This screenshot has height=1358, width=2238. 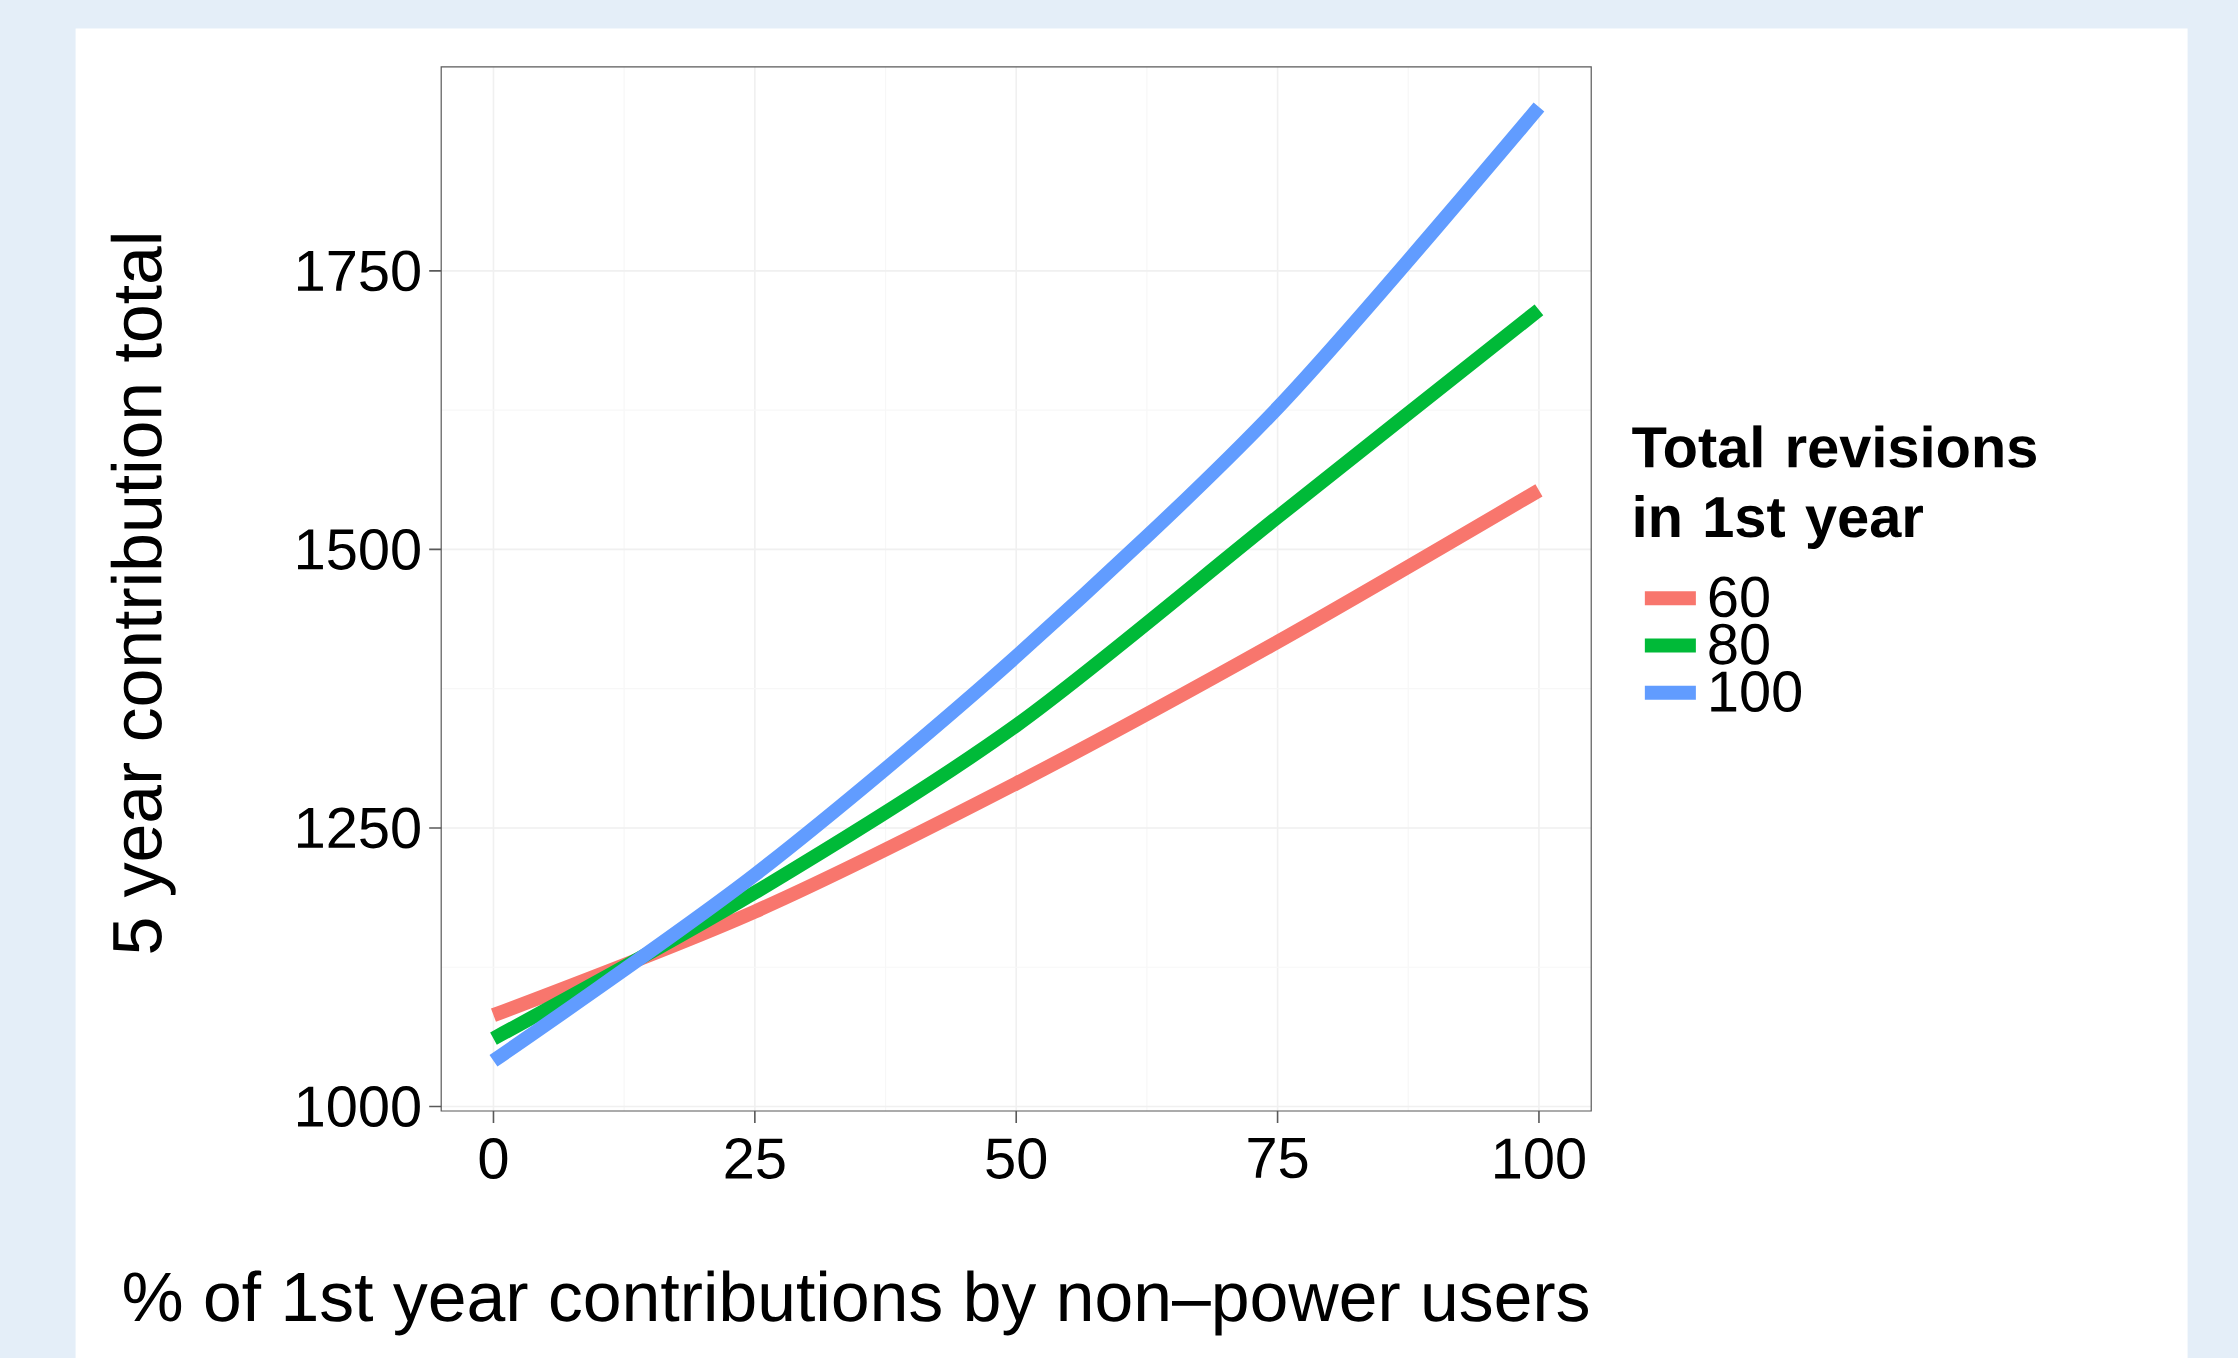 What do you see at coordinates (143, 594) in the screenshot?
I see `y-axis-title: 5 year contribution total` at bounding box center [143, 594].